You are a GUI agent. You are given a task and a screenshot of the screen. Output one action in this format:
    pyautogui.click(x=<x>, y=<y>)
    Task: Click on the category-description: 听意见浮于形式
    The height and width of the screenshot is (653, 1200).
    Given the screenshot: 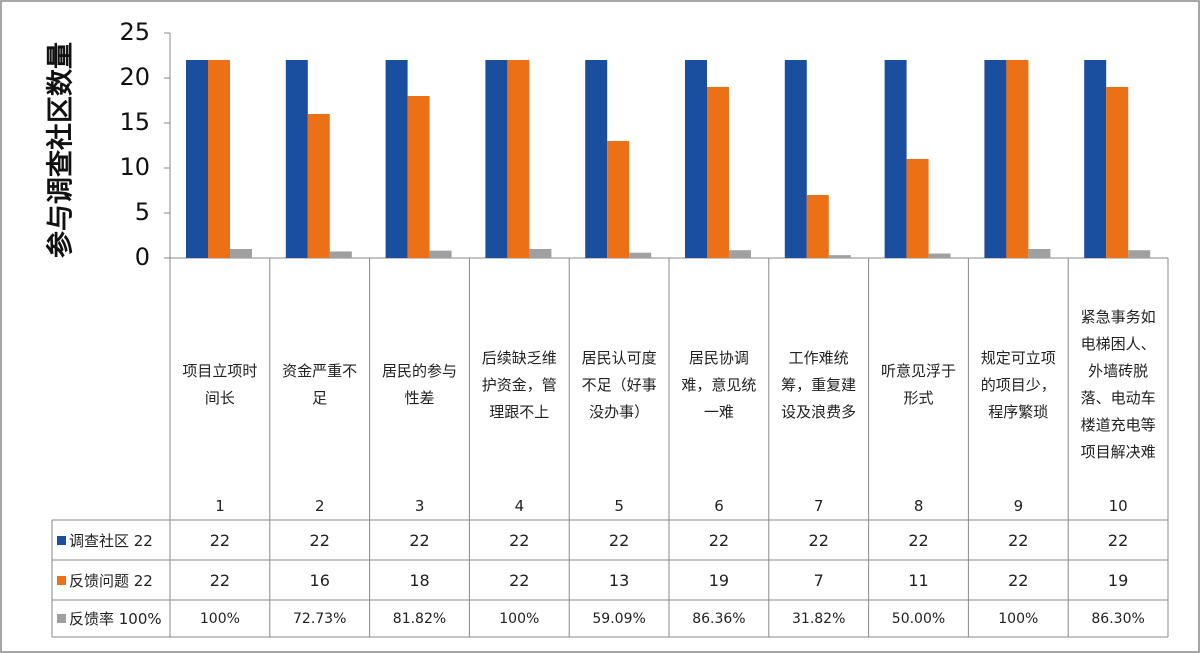 What is the action you would take?
    pyautogui.click(x=918, y=384)
    